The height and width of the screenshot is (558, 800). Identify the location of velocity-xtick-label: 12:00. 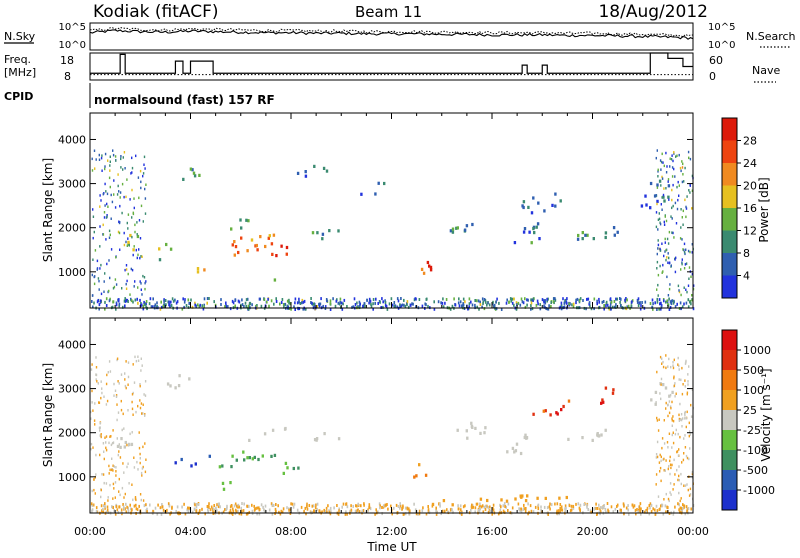
(392, 531).